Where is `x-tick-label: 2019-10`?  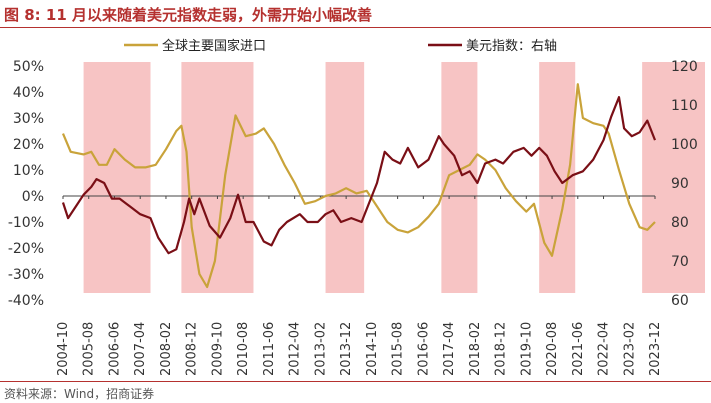 x-tick-label: 2019-10 is located at coordinates (526, 349).